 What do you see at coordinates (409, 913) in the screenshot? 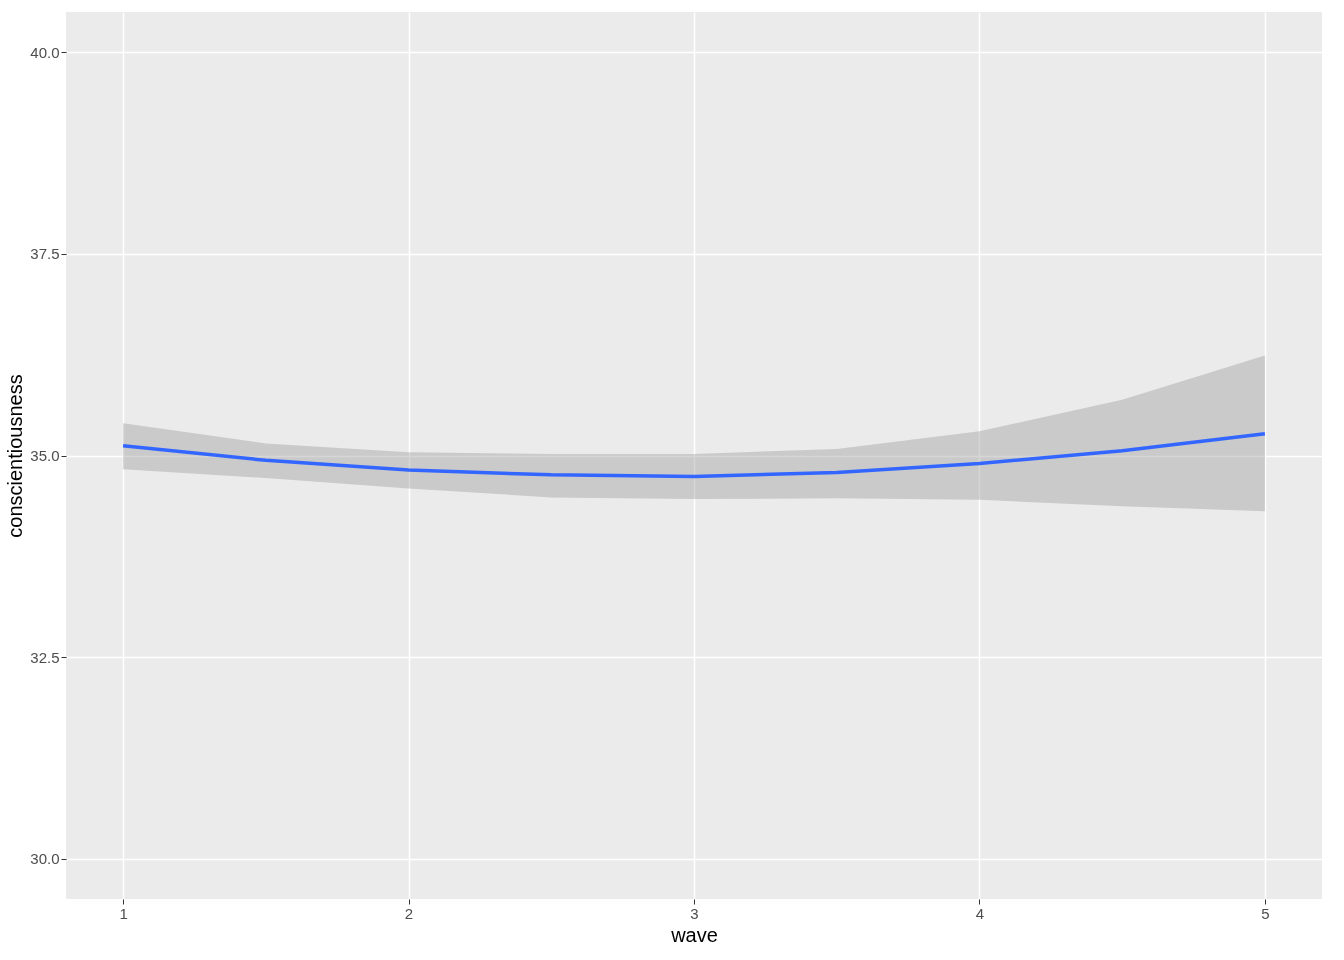
I see `x-tick-label: 2` at bounding box center [409, 913].